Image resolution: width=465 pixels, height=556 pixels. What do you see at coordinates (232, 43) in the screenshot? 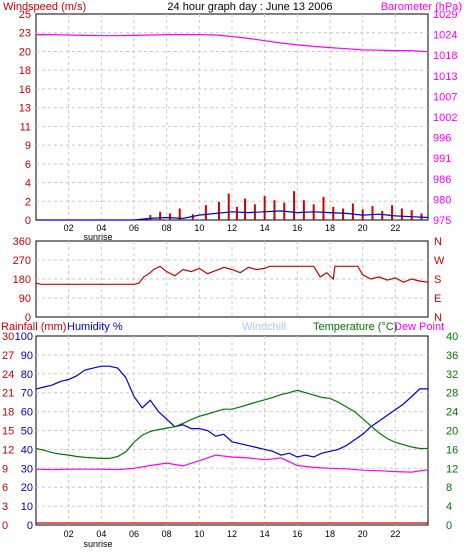
I see `barometer-line` at bounding box center [232, 43].